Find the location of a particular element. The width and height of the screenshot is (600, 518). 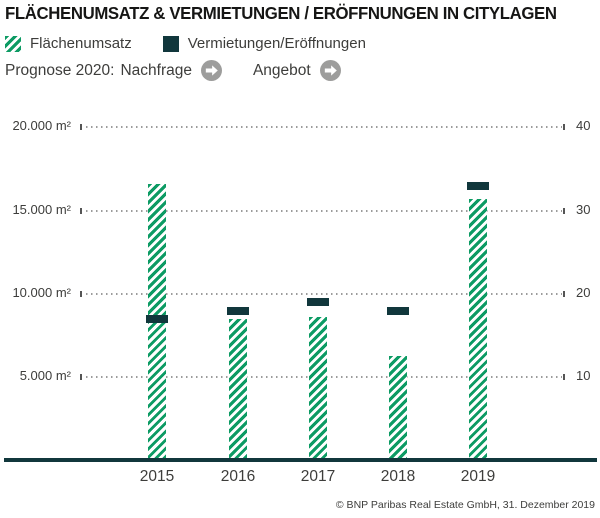

forecast-label: Nachfrage is located at coordinates (156, 70).